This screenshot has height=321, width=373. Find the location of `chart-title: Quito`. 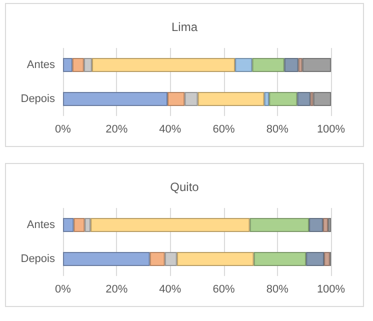

chart-title: Quito is located at coordinates (185, 187).